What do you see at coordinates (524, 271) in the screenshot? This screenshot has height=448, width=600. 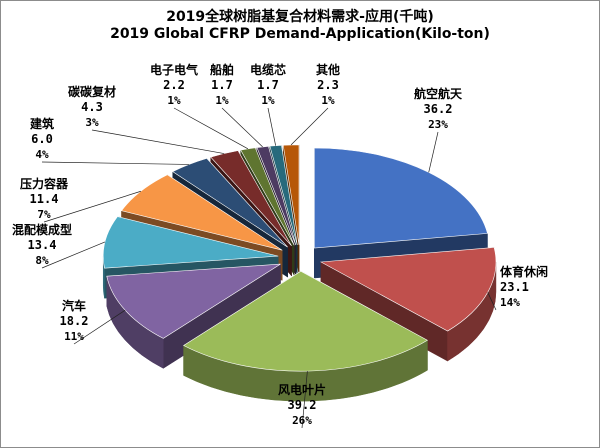 I see `slice-label-name-1: 体育休闲` at bounding box center [524, 271].